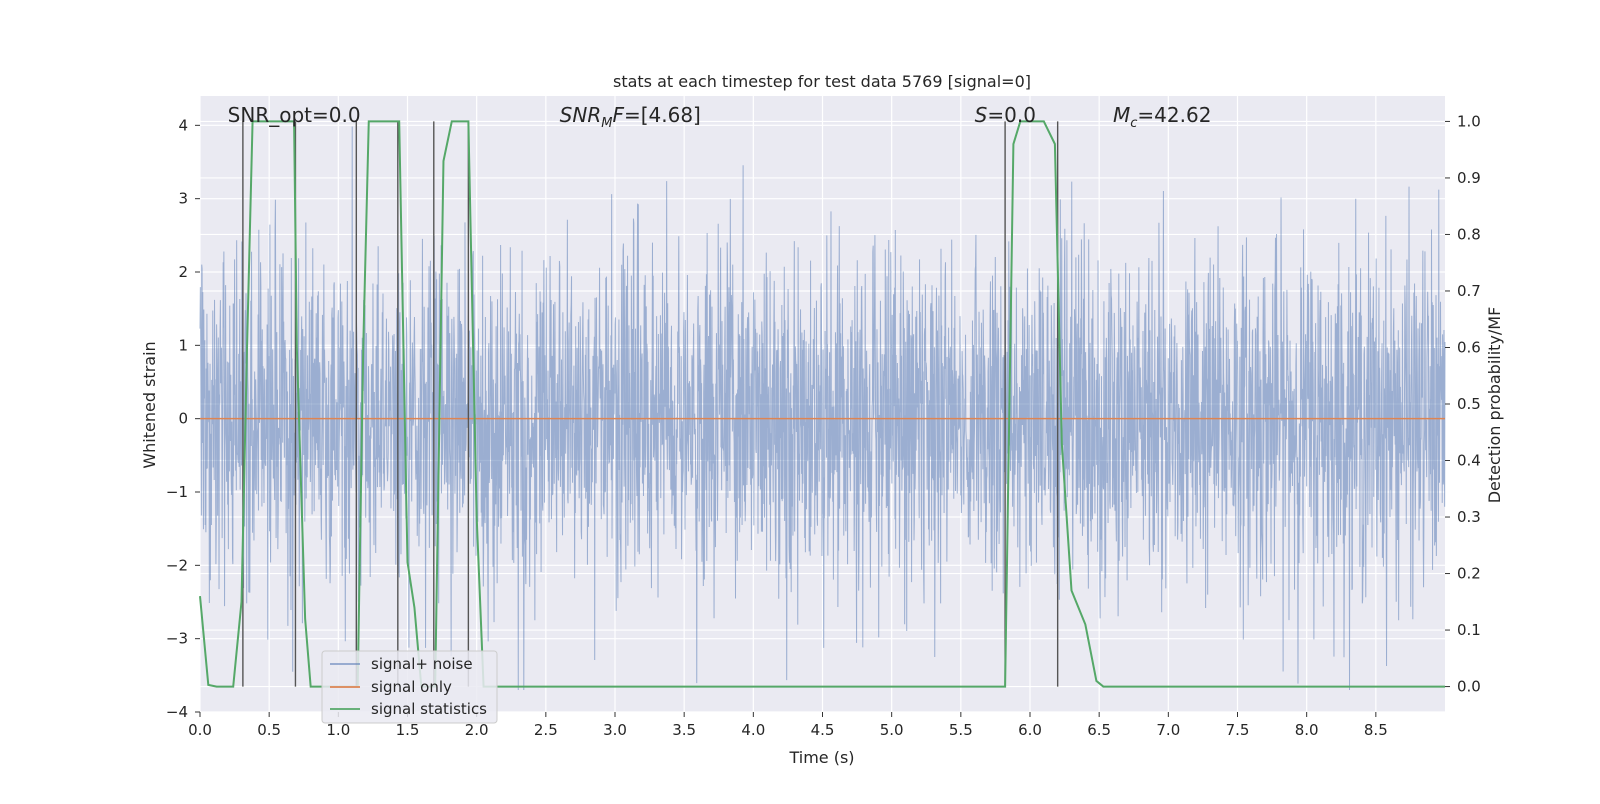  What do you see at coordinates (1030, 730) in the screenshot?
I see `x-tick-label: 6.0` at bounding box center [1030, 730].